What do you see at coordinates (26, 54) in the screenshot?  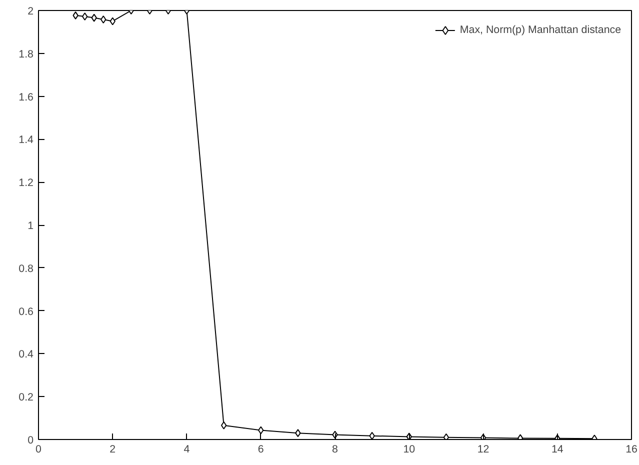 I see `y-tick-label: 1.8` at bounding box center [26, 54].